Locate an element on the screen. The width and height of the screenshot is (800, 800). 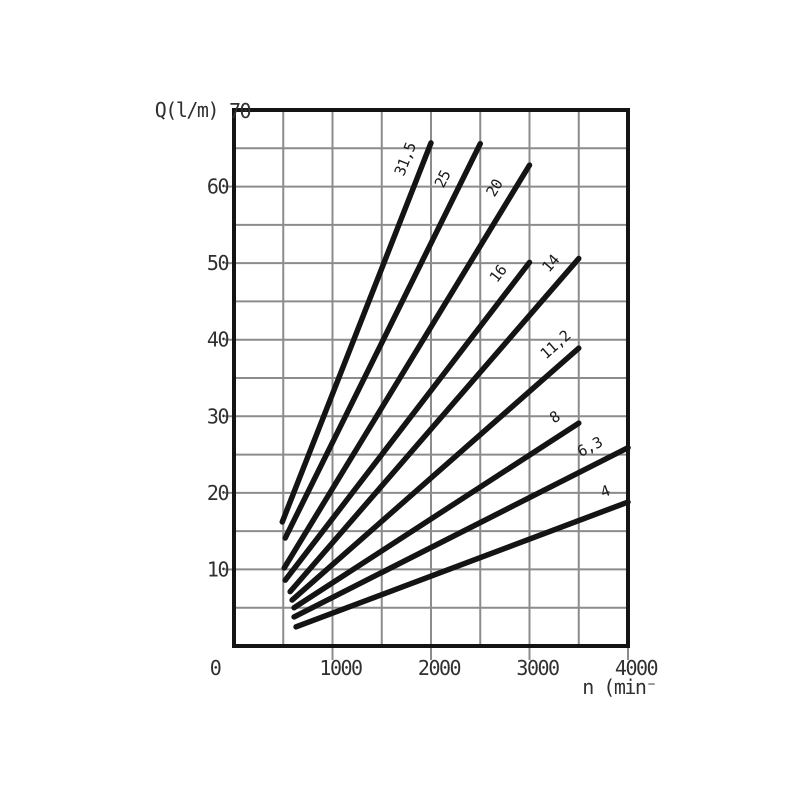
curve-label-16: 16 is located at coordinates (498, 273).